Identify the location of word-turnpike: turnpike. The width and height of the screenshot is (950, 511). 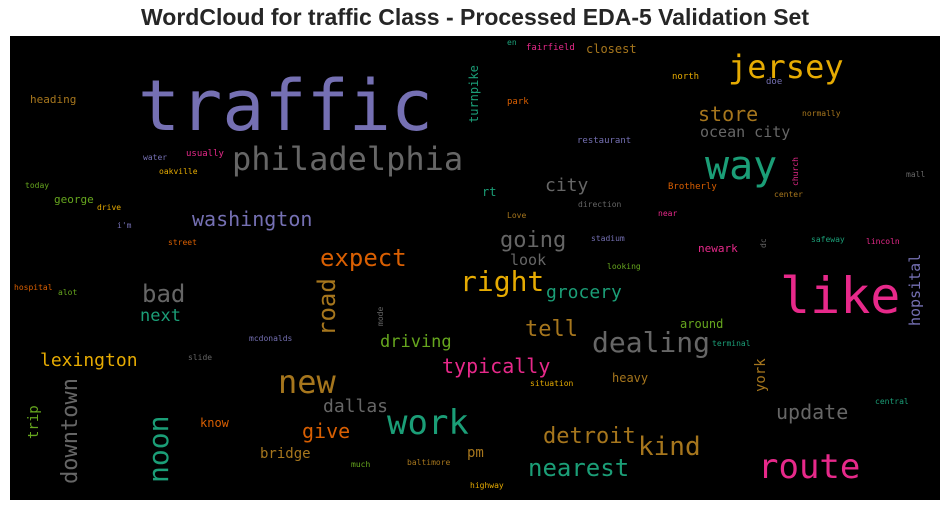
(474, 94).